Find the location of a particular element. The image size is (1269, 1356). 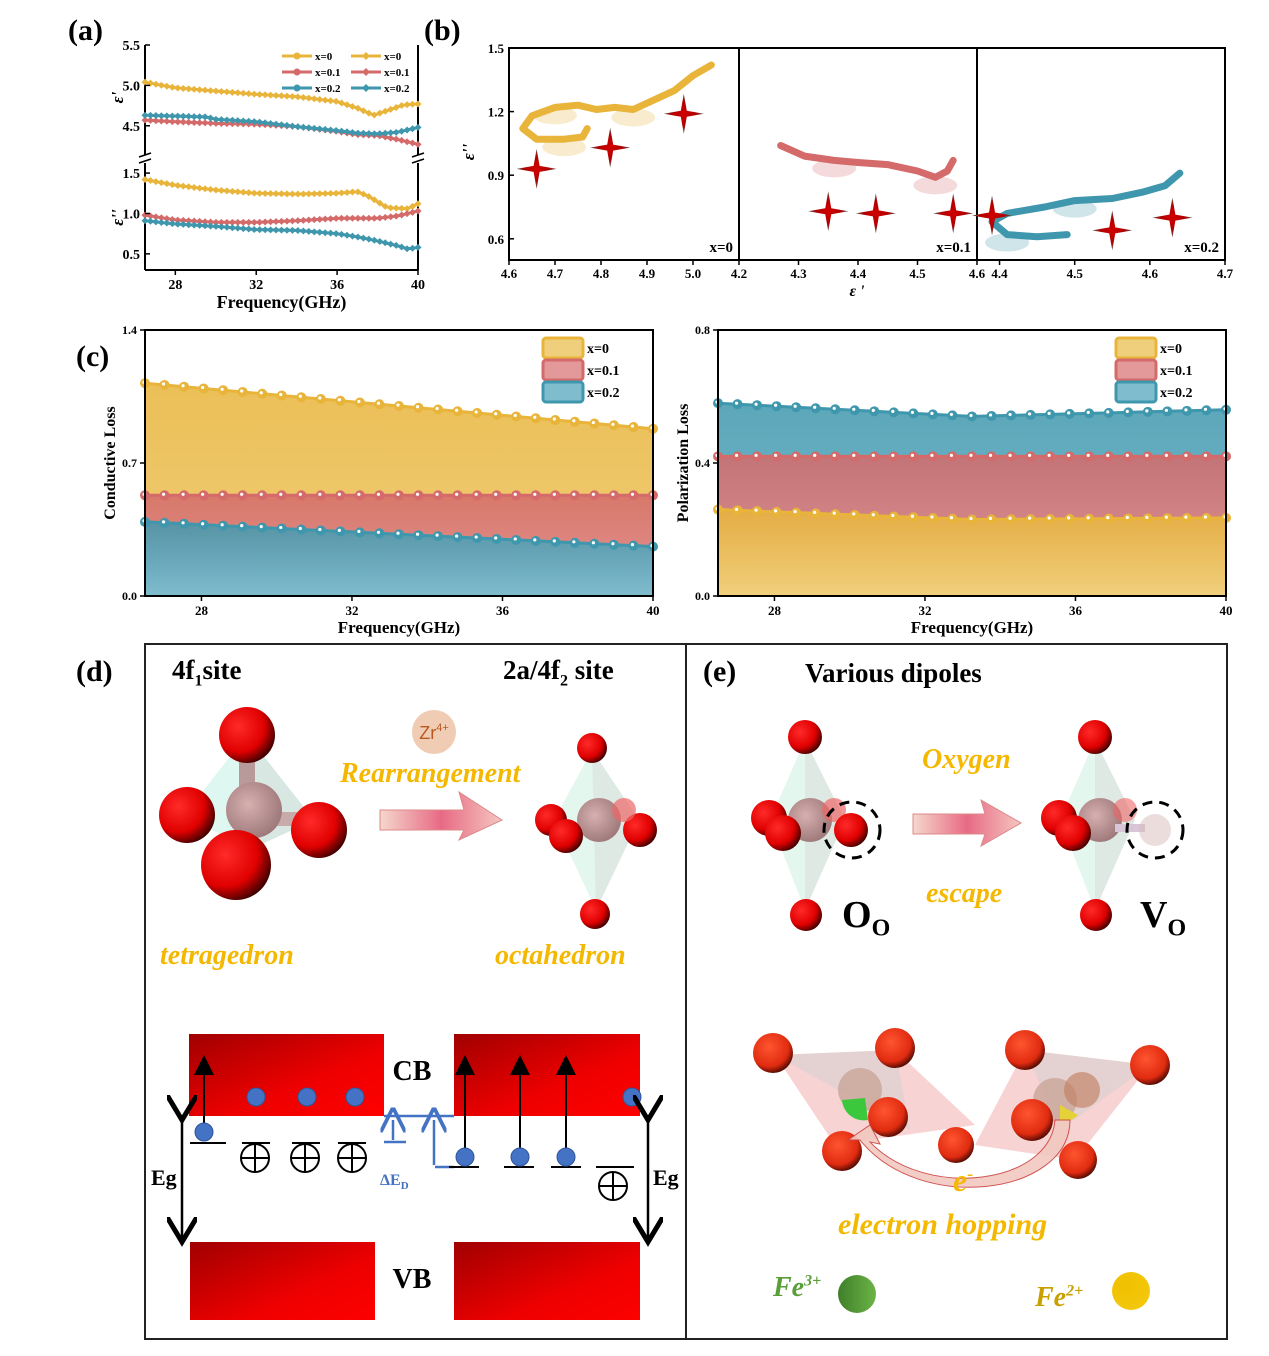

axis-break-gap is located at coordinates (418, 159).